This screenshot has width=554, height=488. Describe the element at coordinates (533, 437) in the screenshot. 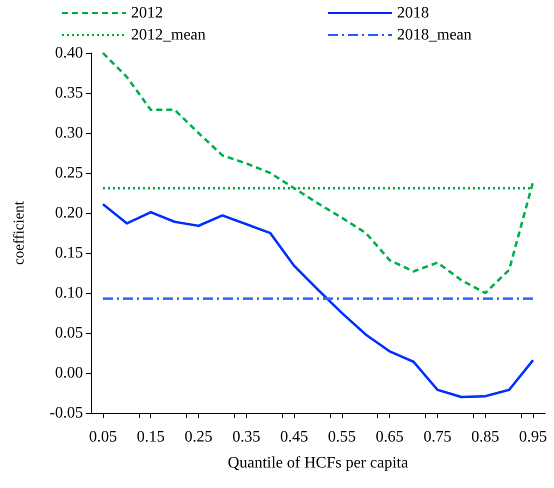

I see `x-tick-label: 0.95` at that location.